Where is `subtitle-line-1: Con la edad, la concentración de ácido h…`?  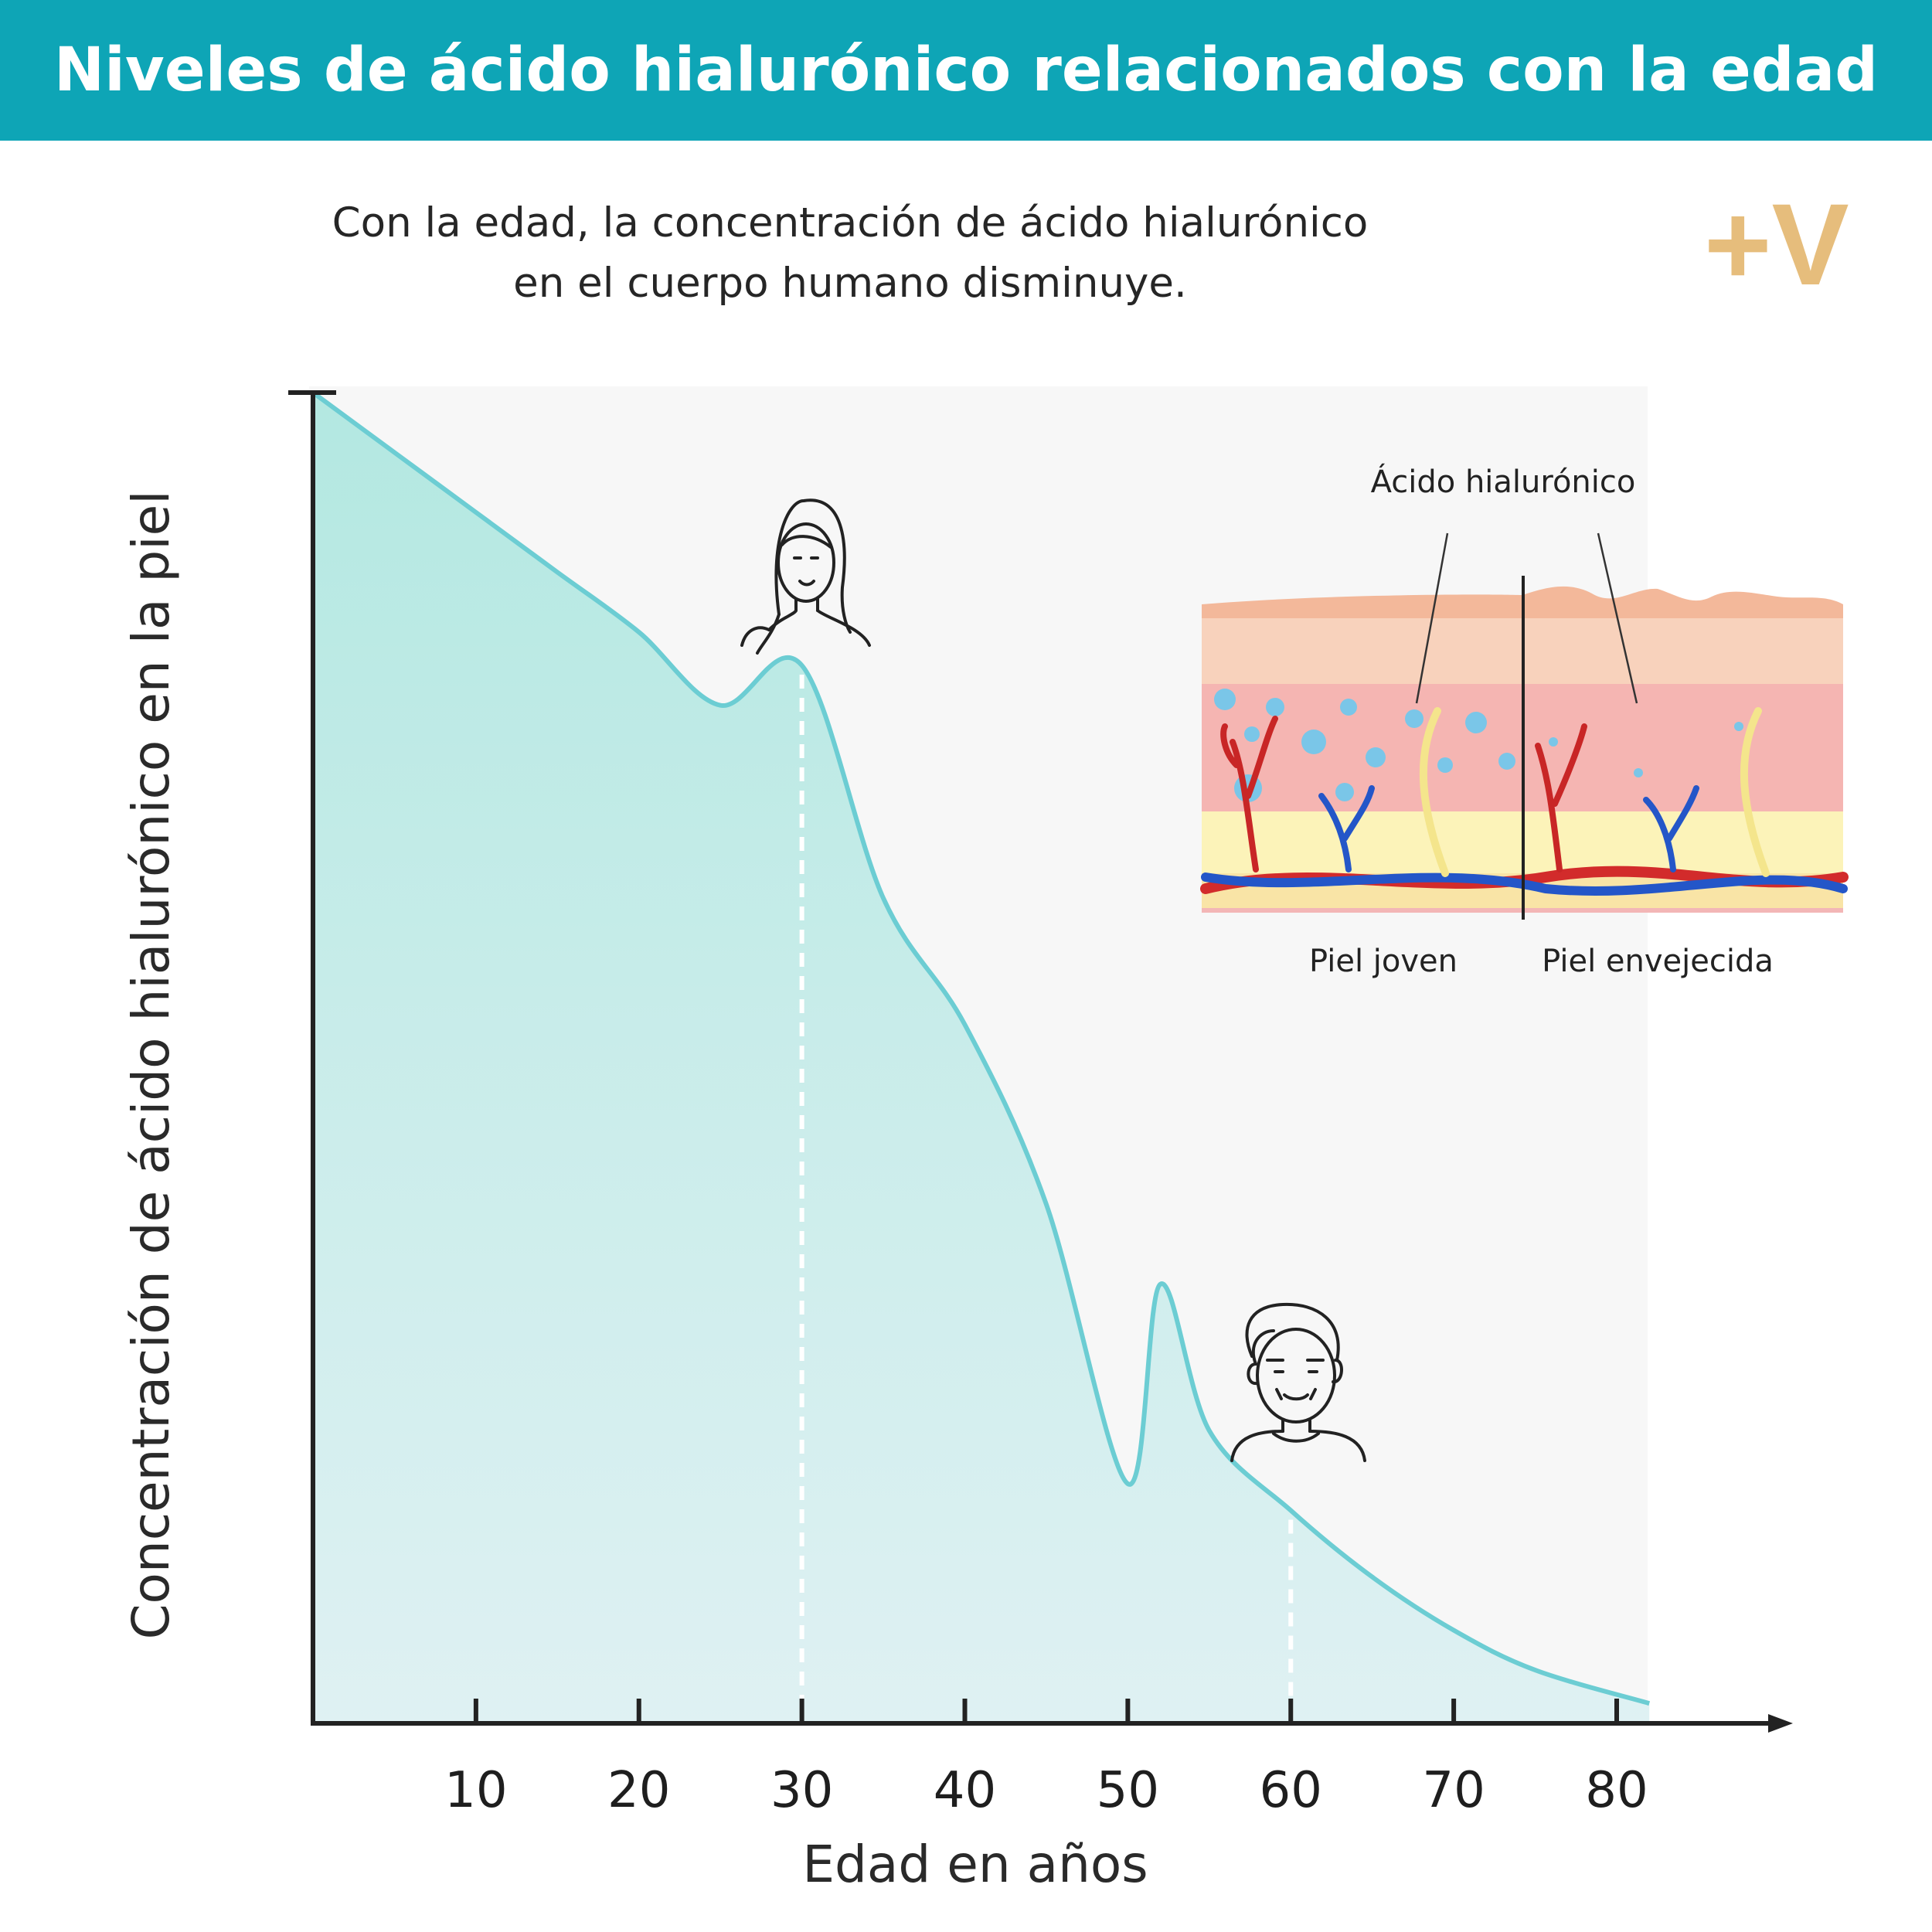
subtitle-line-1: Con la edad, la concentración de ácido h… is located at coordinates (850, 223).